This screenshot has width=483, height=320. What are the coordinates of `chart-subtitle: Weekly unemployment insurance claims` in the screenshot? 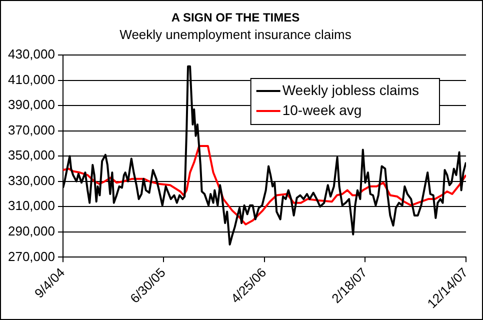 It's located at (236, 34).